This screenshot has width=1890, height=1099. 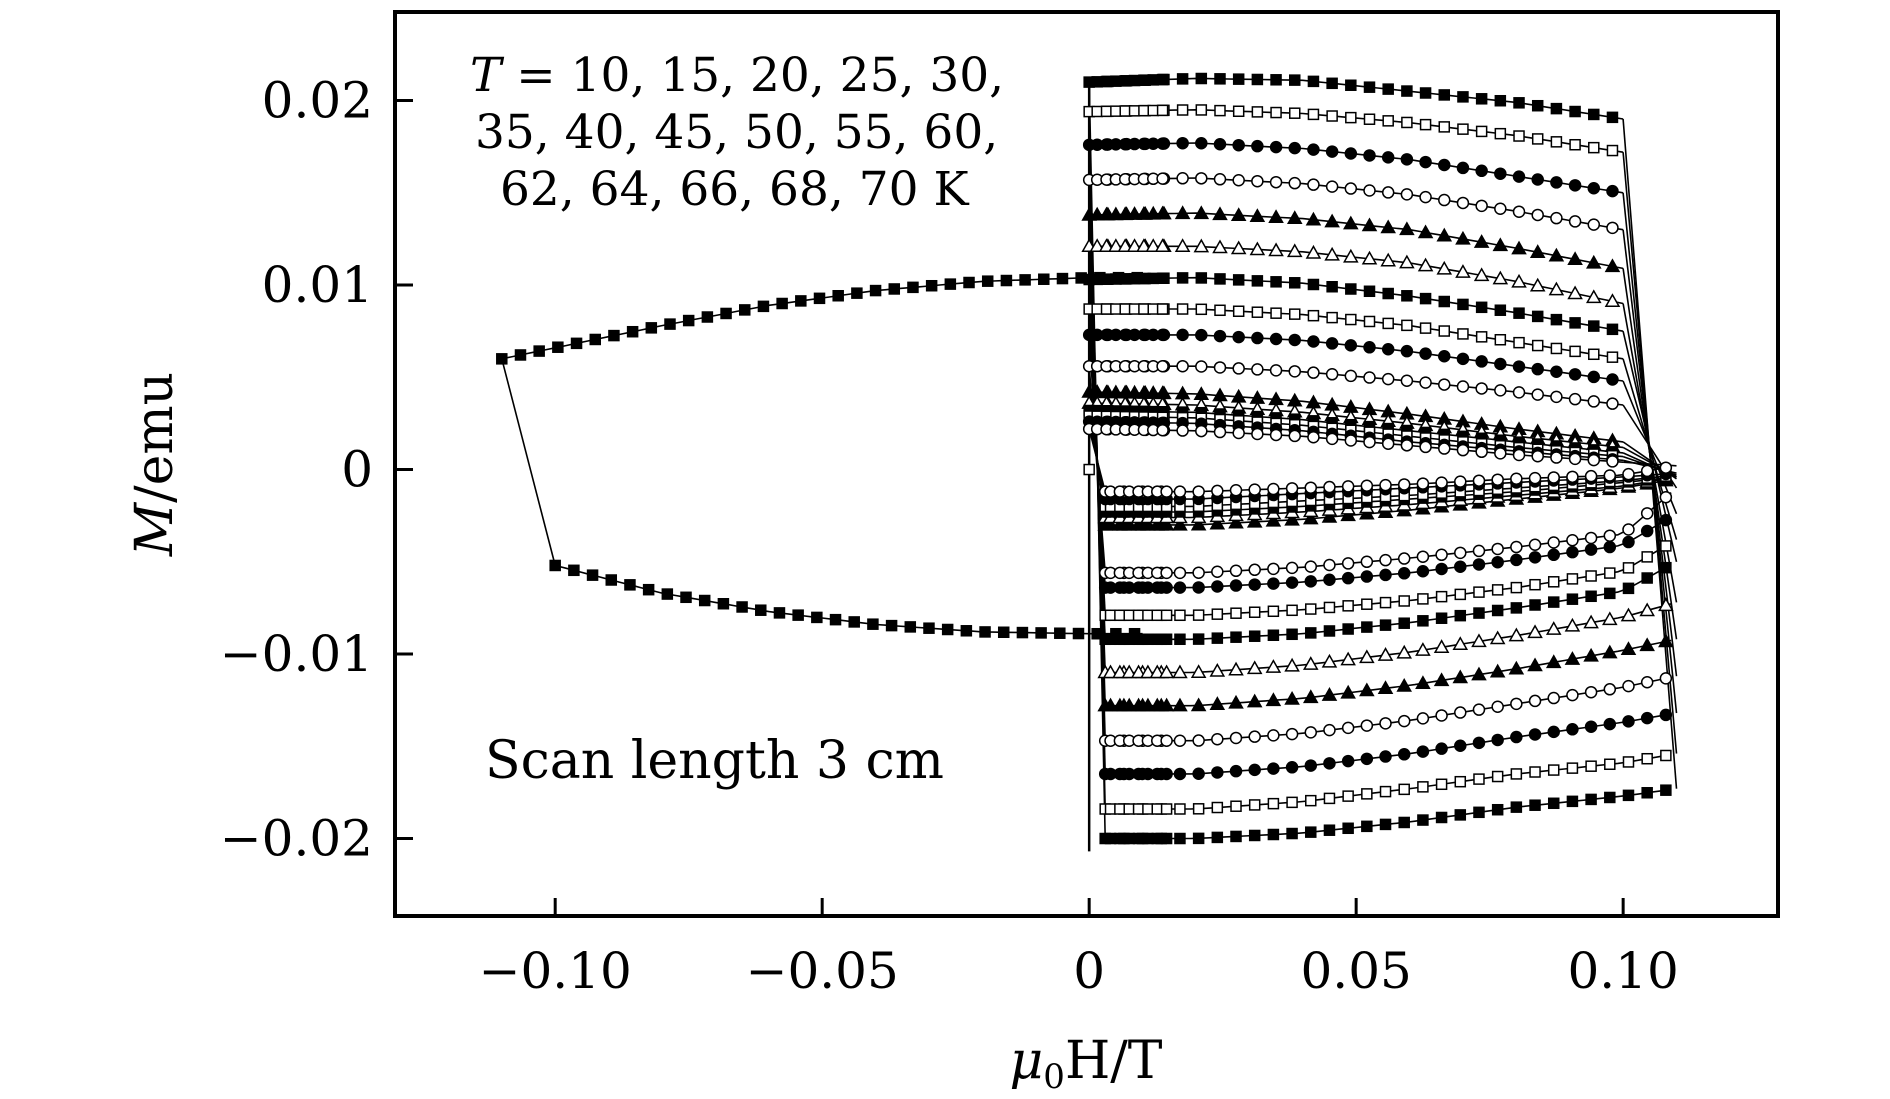 I want to click on left-connector-line, so click(x=1097, y=460).